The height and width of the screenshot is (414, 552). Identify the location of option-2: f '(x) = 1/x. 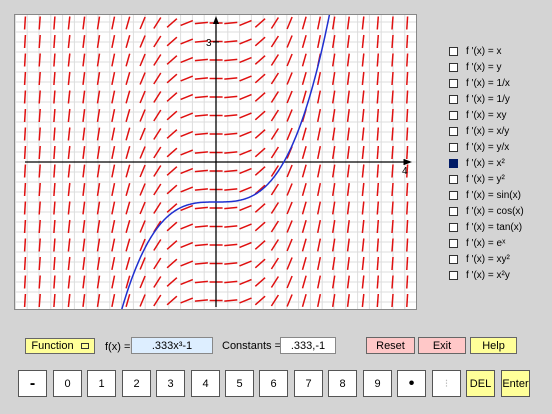
(498, 83).